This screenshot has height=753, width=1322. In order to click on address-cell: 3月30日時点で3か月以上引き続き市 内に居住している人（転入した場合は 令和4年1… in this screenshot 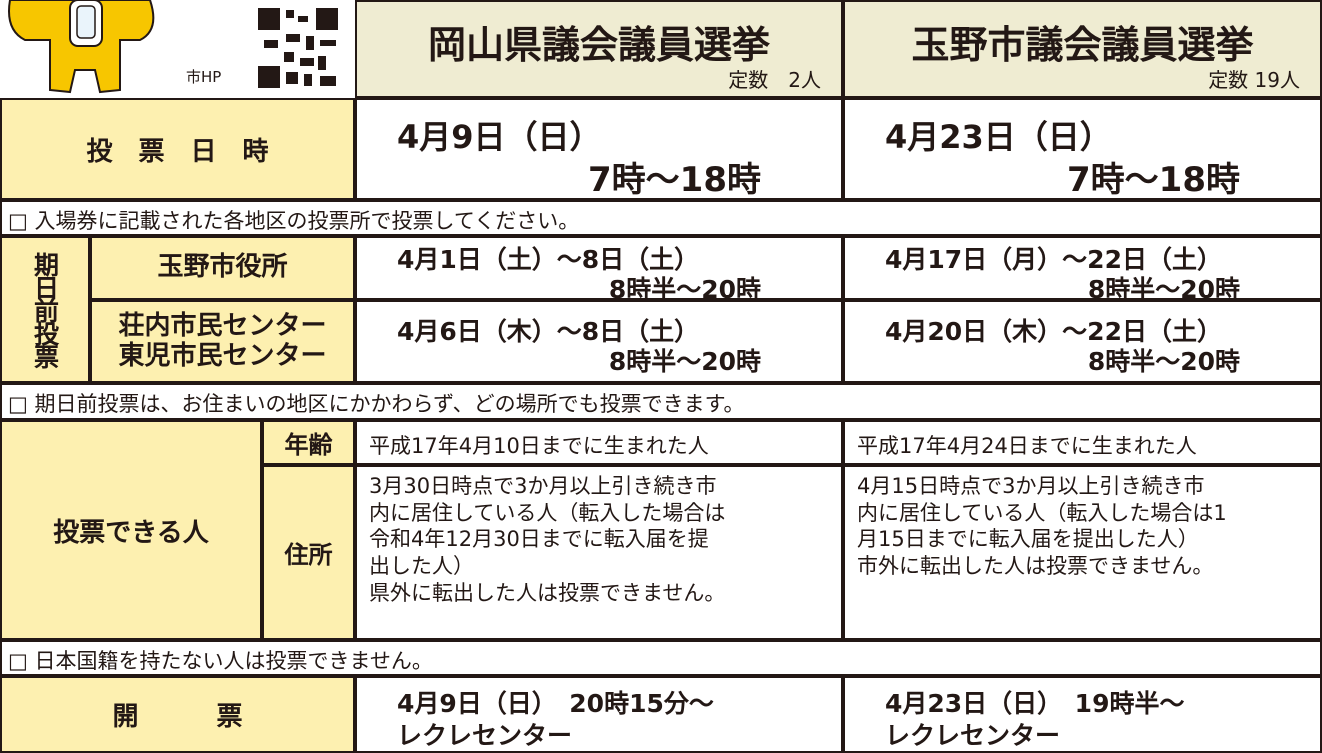, I will do `click(599, 552)`.